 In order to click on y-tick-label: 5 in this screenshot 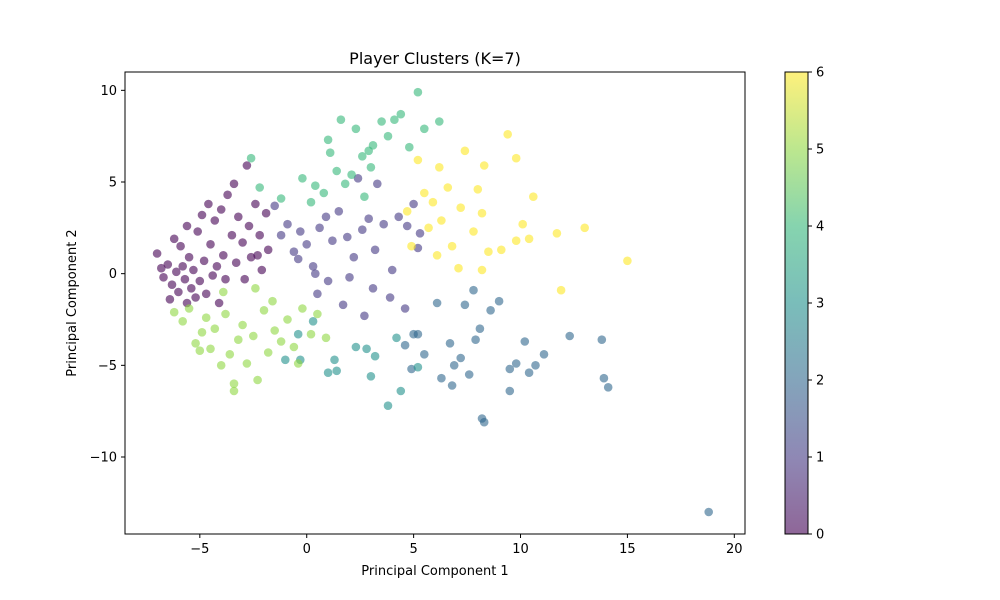, I will do `click(113, 183)`.